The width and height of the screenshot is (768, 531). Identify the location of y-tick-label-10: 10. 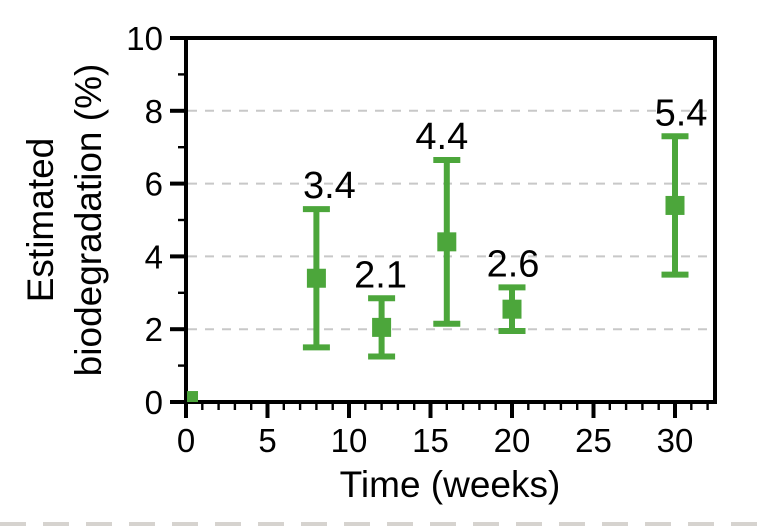
(144, 38).